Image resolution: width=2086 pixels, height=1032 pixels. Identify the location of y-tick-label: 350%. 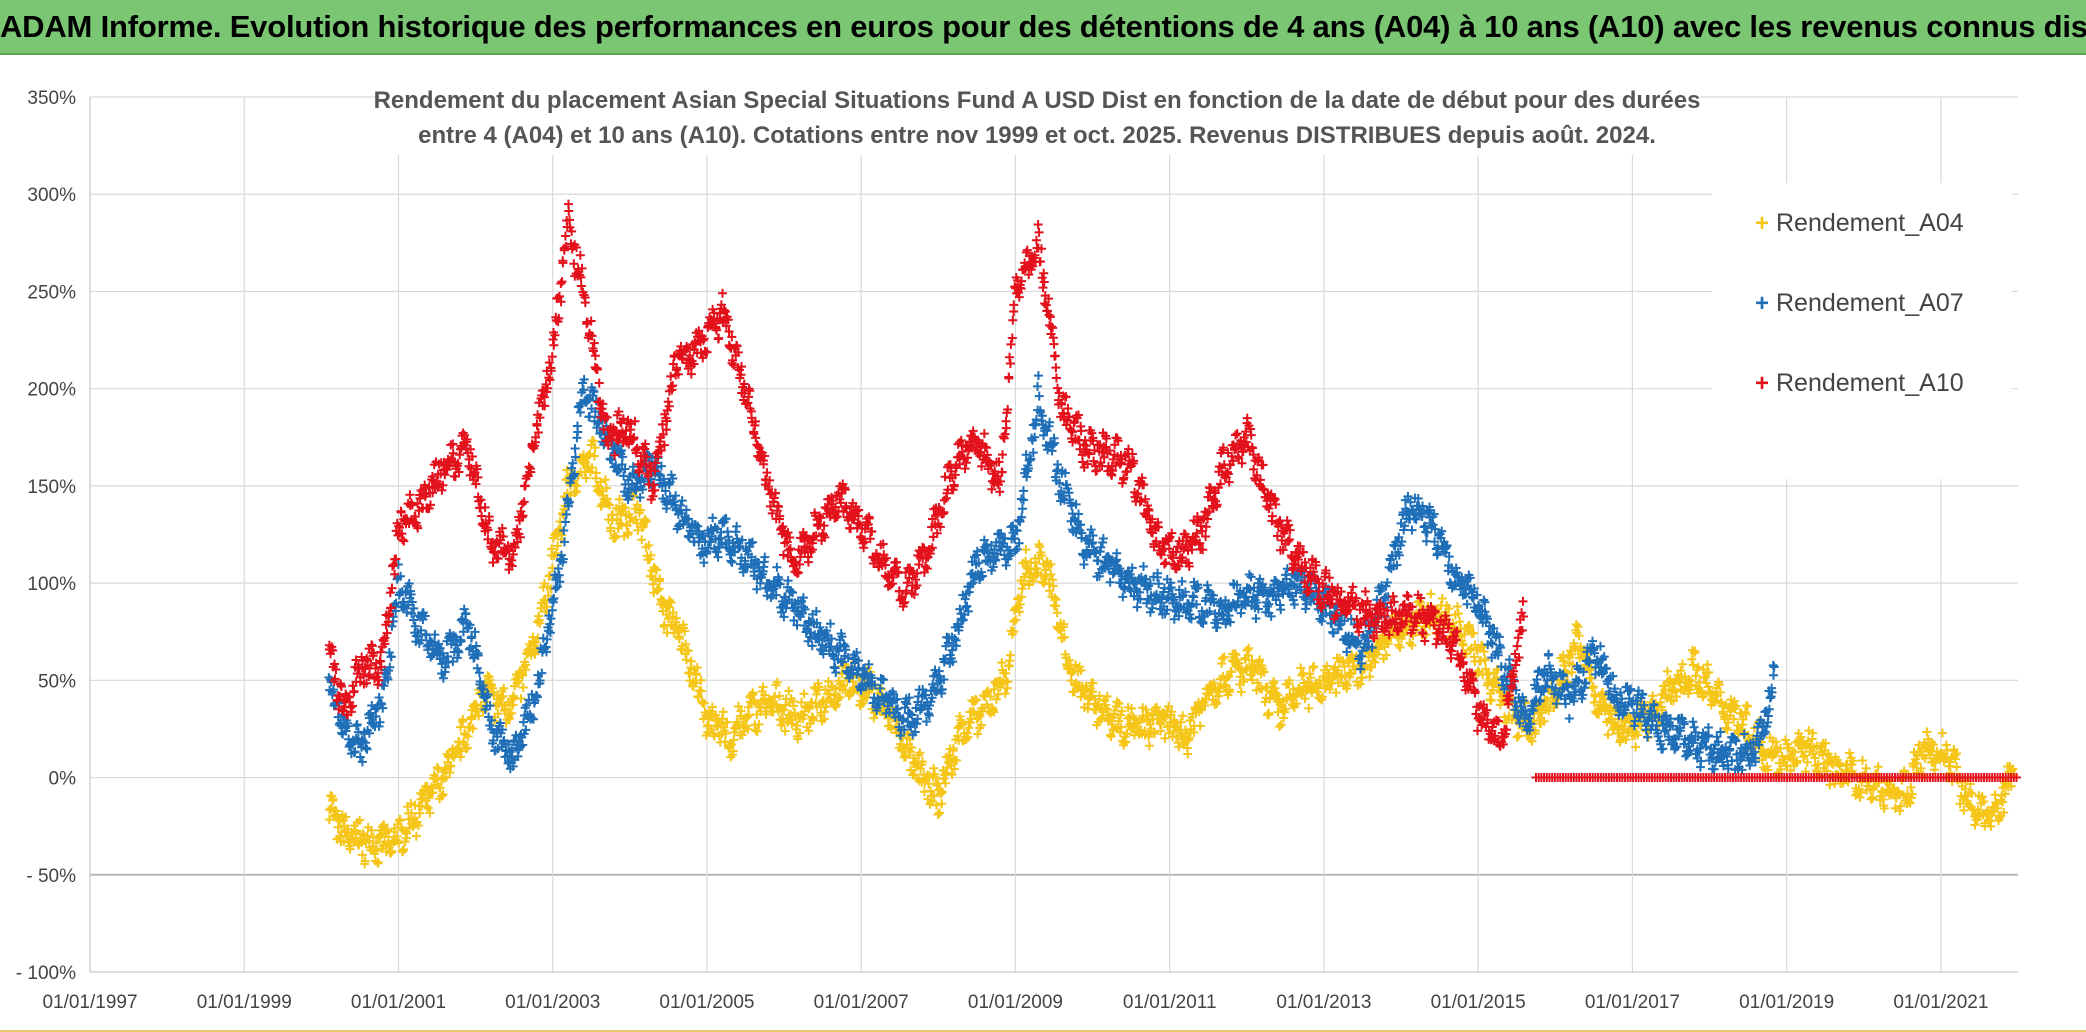
(51, 98).